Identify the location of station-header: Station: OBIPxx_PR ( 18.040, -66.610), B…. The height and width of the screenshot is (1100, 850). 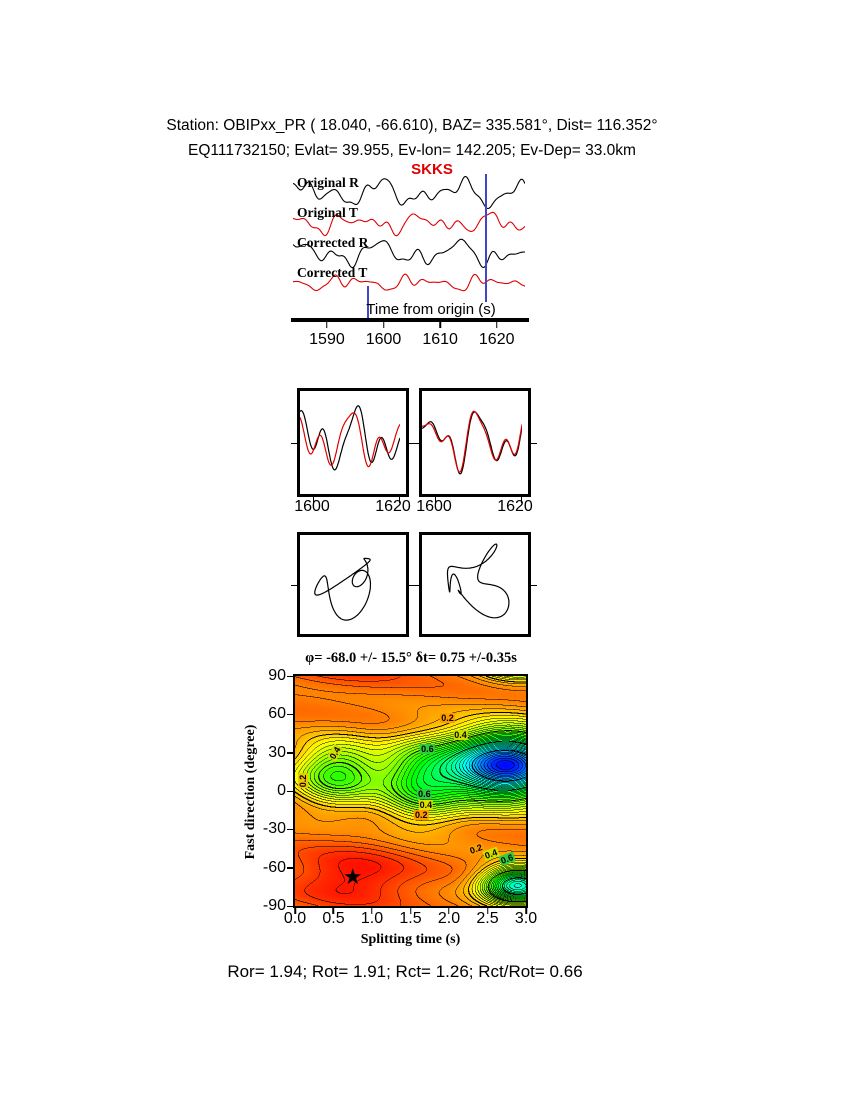
(412, 125).